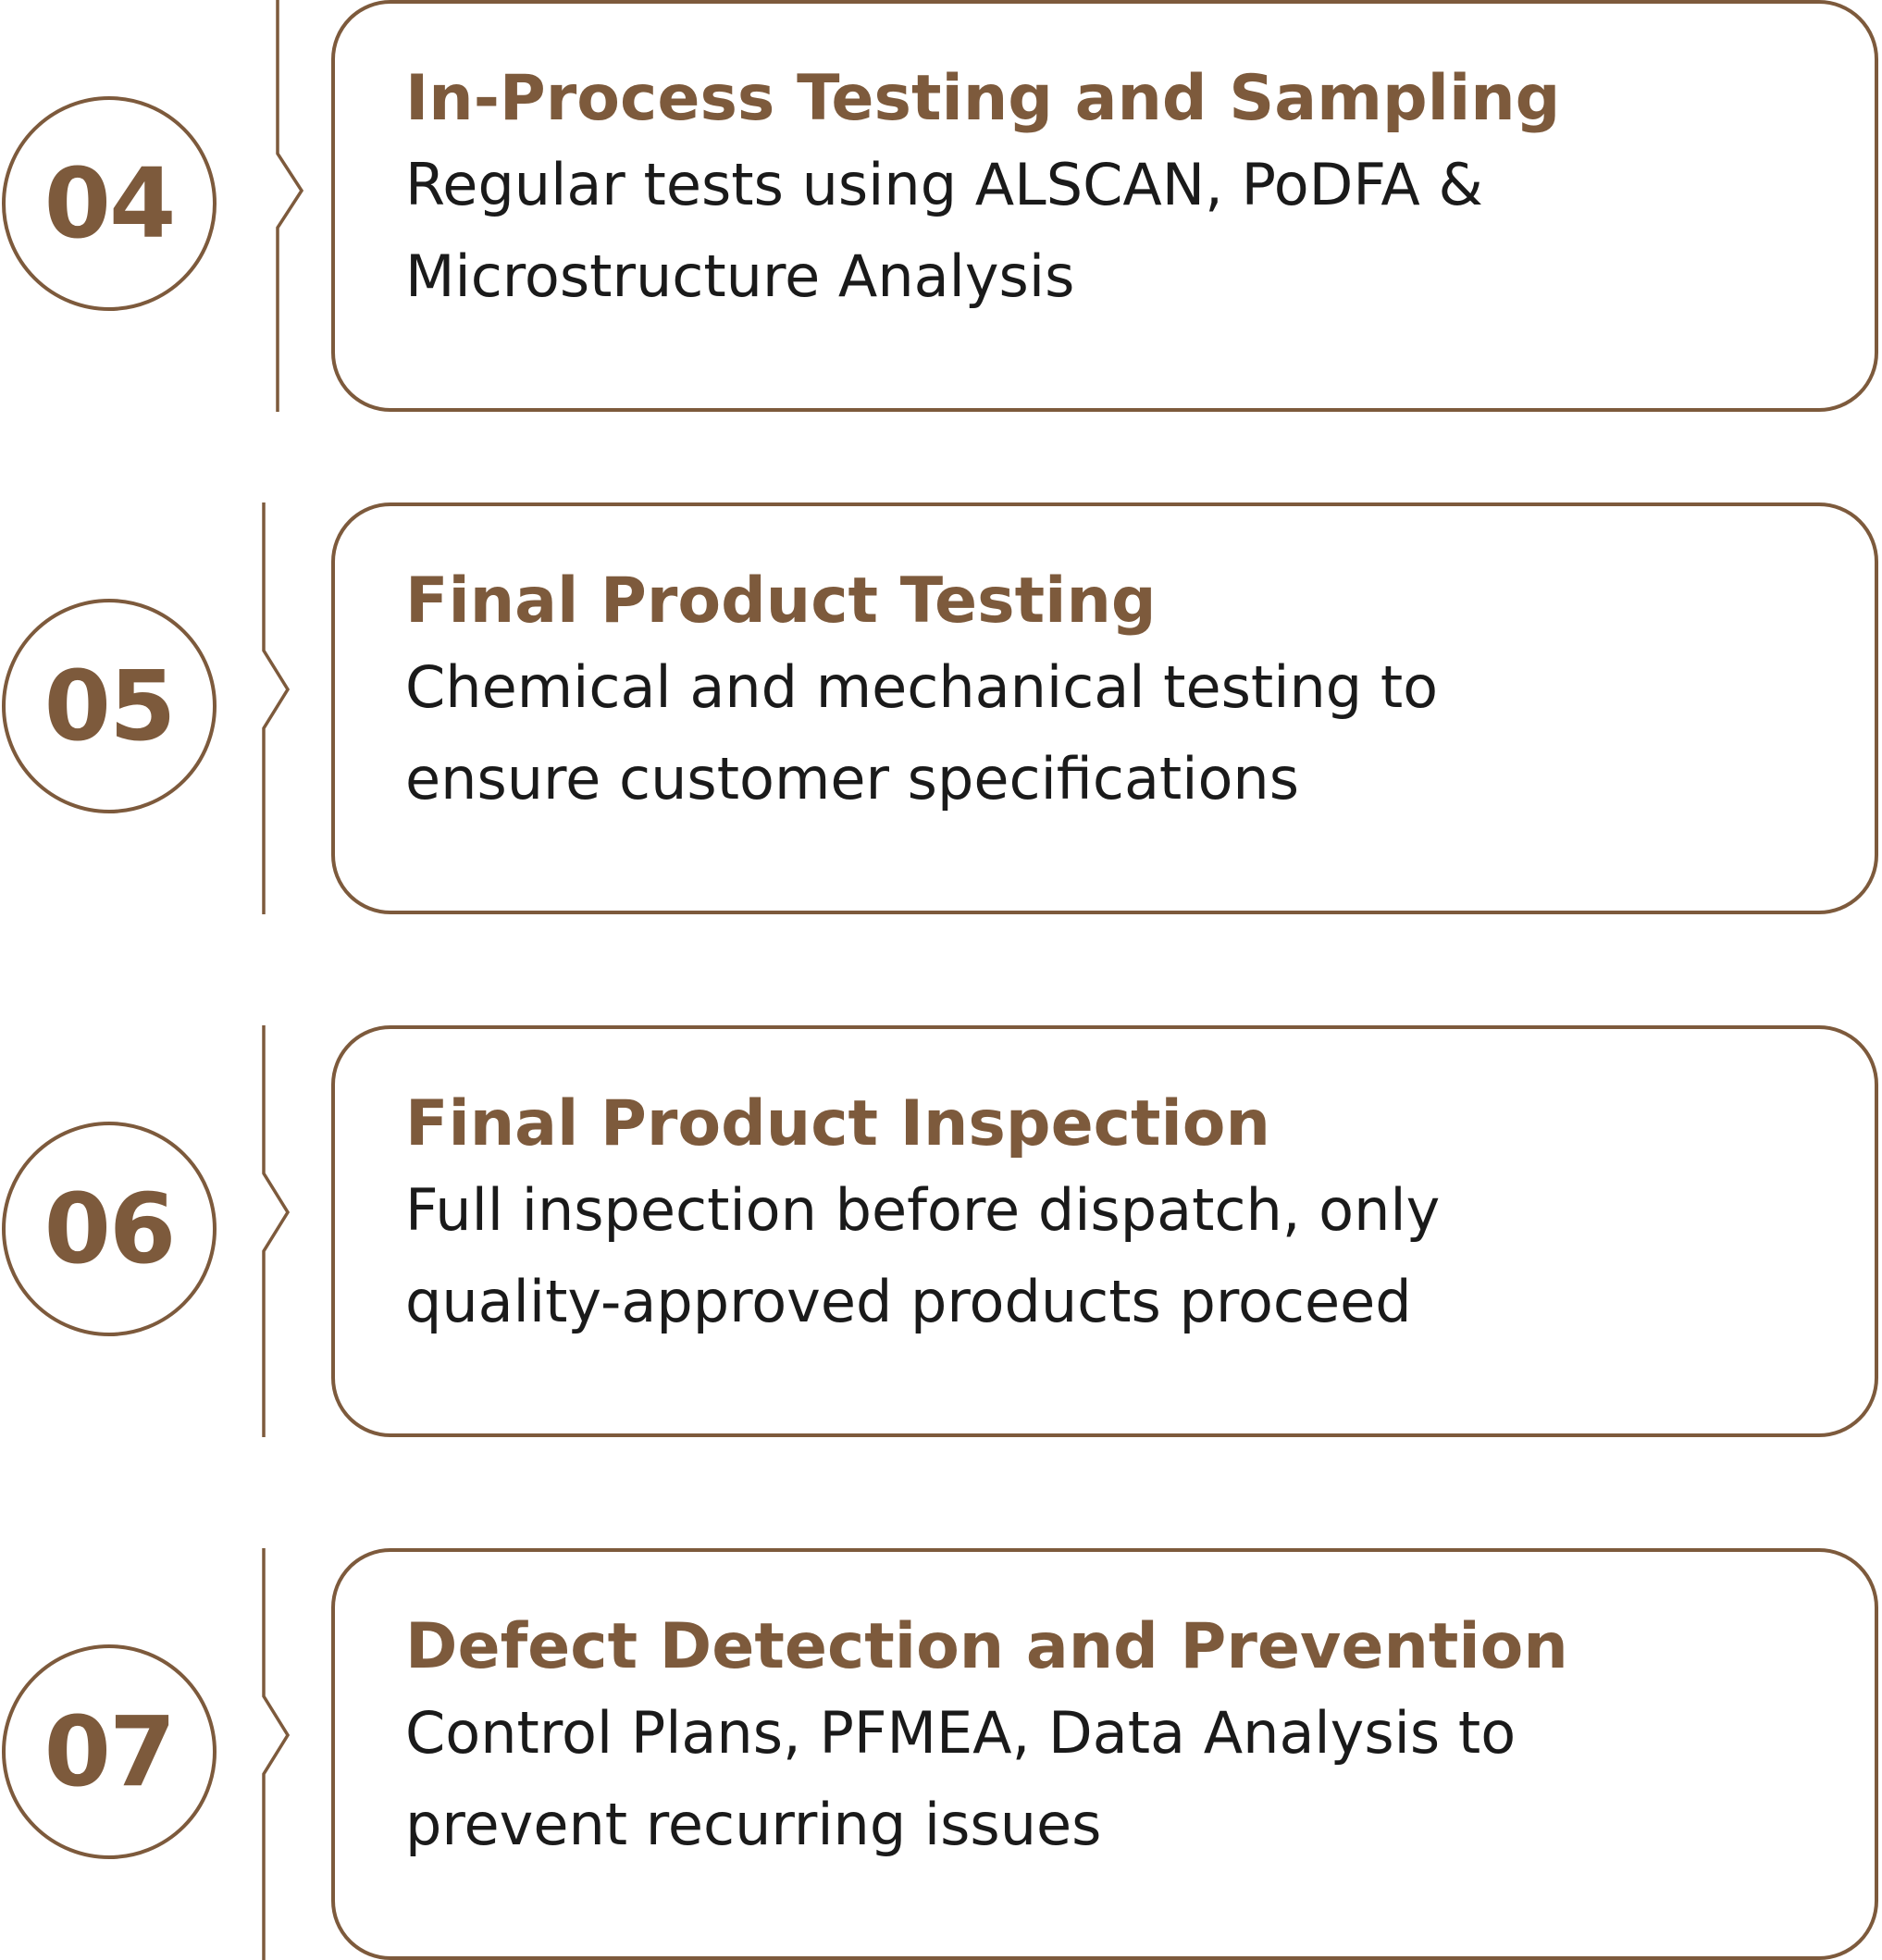 This screenshot has height=1960, width=1882. I want to click on step-title: In-Process Testing and Sampling, so click(983, 98).